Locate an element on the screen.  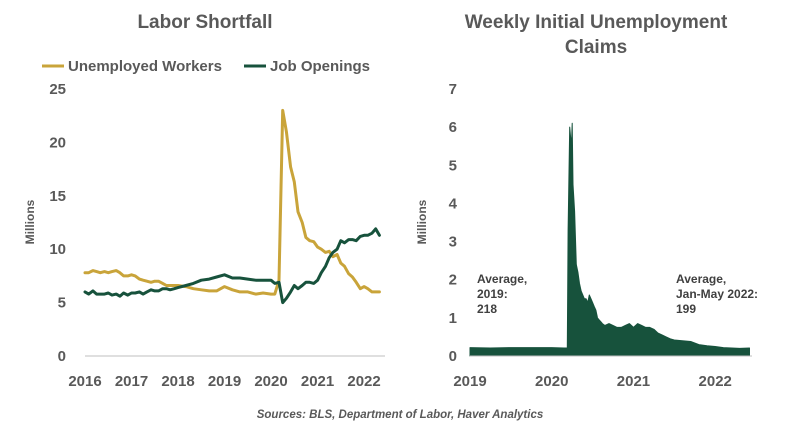
left-x-tick-label: 2019 is located at coordinates (224, 381).